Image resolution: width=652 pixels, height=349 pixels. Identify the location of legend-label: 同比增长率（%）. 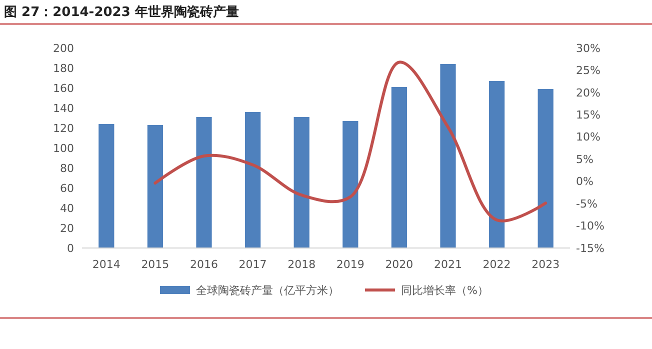
(444, 290).